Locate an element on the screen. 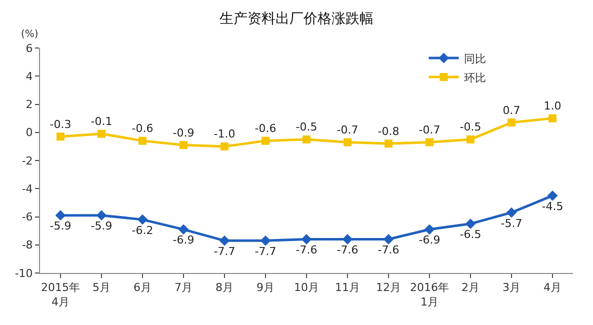  legend-label: 环比 is located at coordinates (475, 77).